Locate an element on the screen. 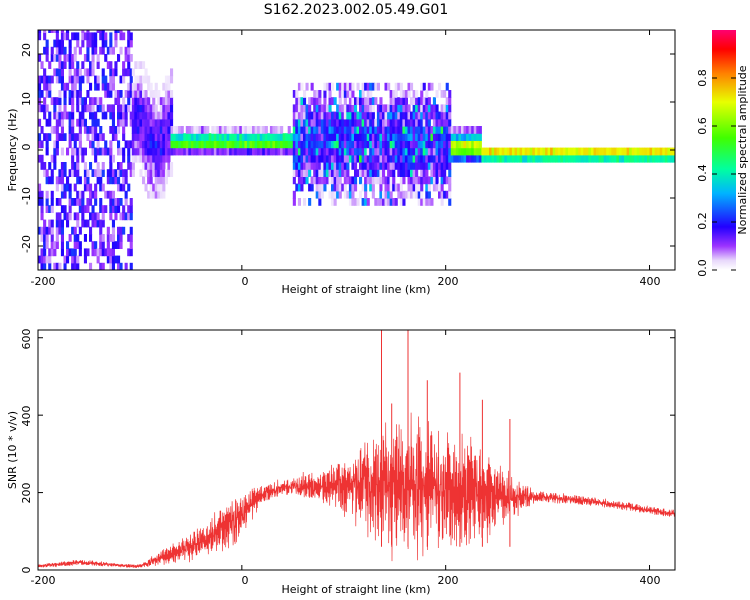 The image size is (750, 600). top-x-axis-label: Height of straight line (km) is located at coordinates (355, 289).